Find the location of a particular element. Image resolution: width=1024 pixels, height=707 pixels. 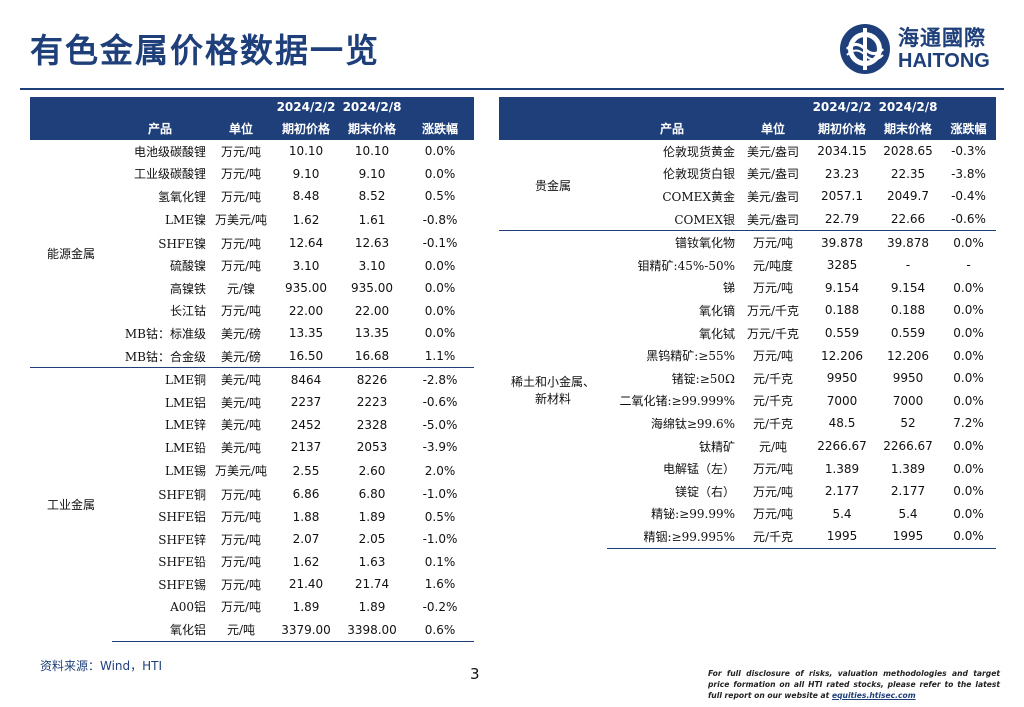

product-cell: 精铋:≥99.99% is located at coordinates (693, 514).